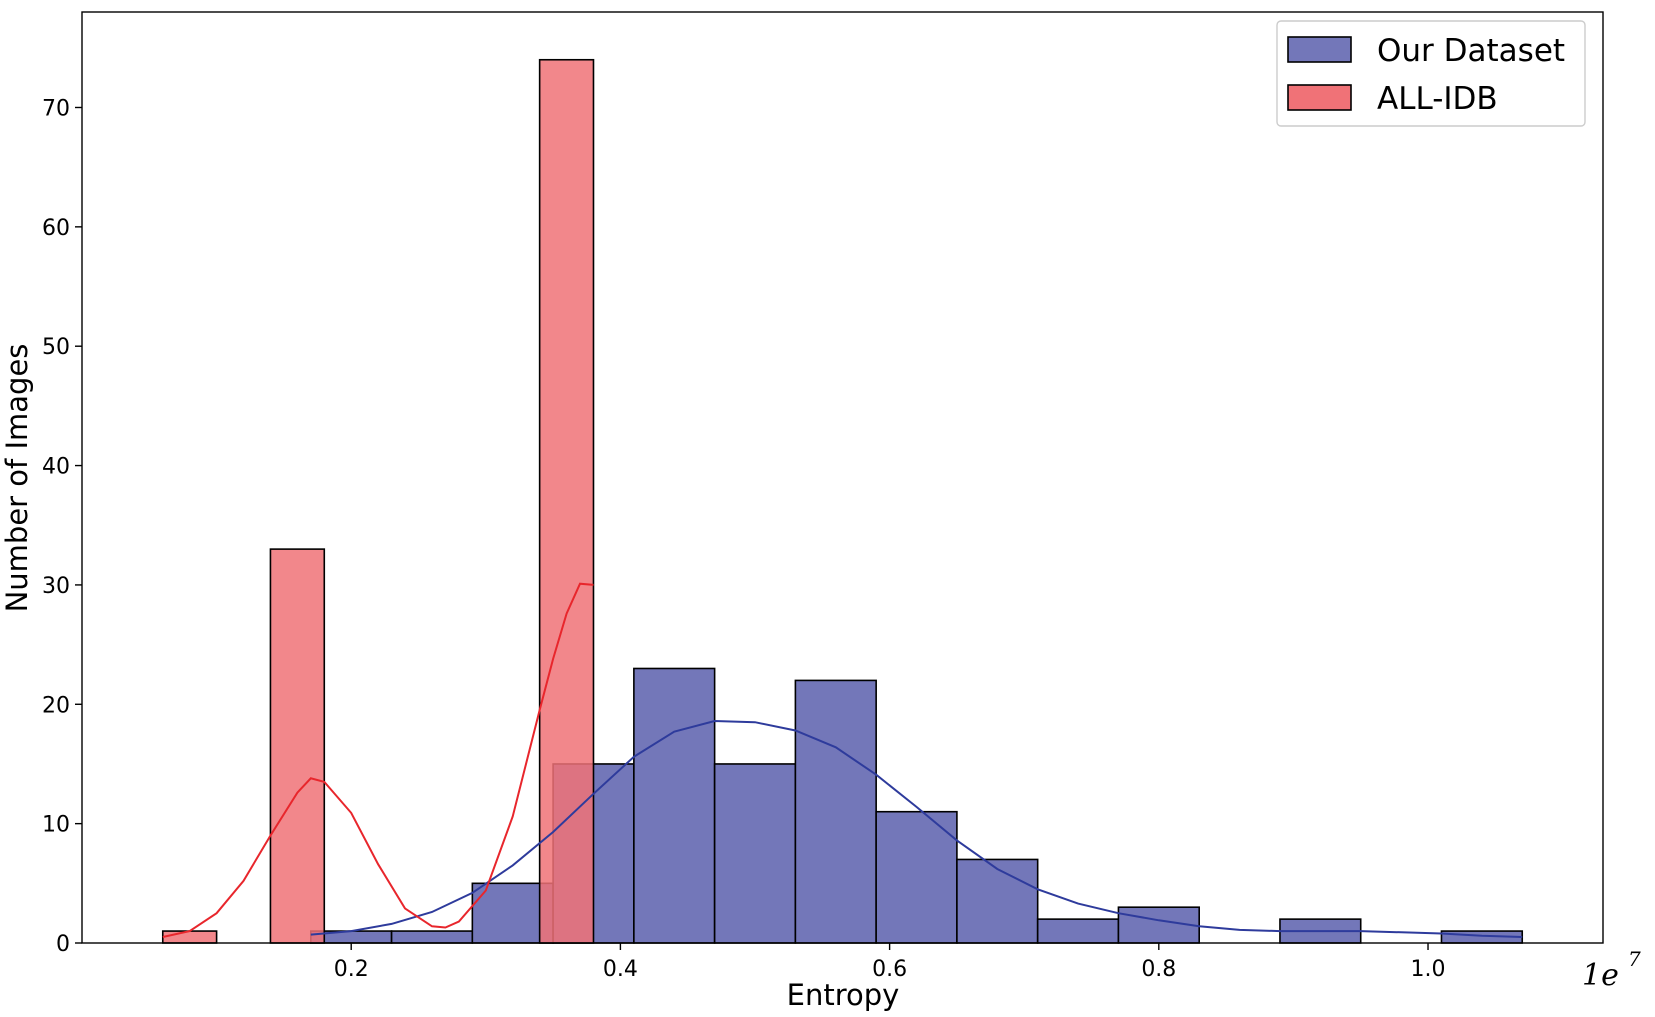  What do you see at coordinates (1437, 99) in the screenshot?
I see `legend-label-1: ALL-IDB` at bounding box center [1437, 99].